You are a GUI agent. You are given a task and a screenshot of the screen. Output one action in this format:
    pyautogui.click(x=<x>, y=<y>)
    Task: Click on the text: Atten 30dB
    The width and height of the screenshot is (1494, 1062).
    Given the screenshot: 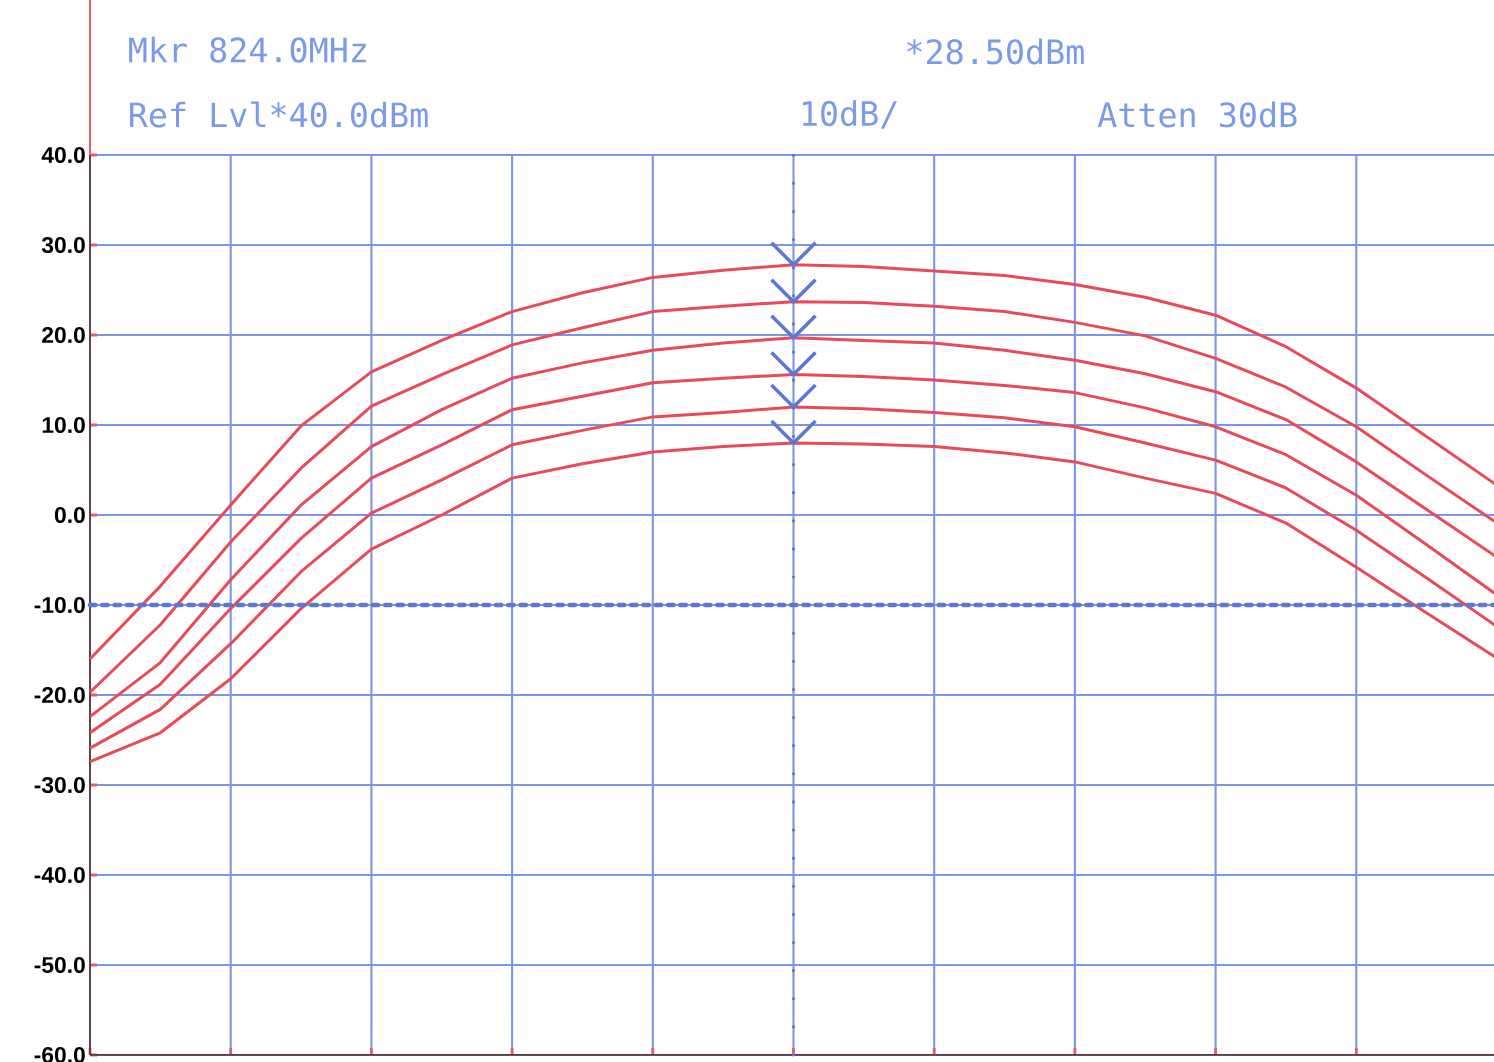 What is the action you would take?
    pyautogui.click(x=1197, y=114)
    